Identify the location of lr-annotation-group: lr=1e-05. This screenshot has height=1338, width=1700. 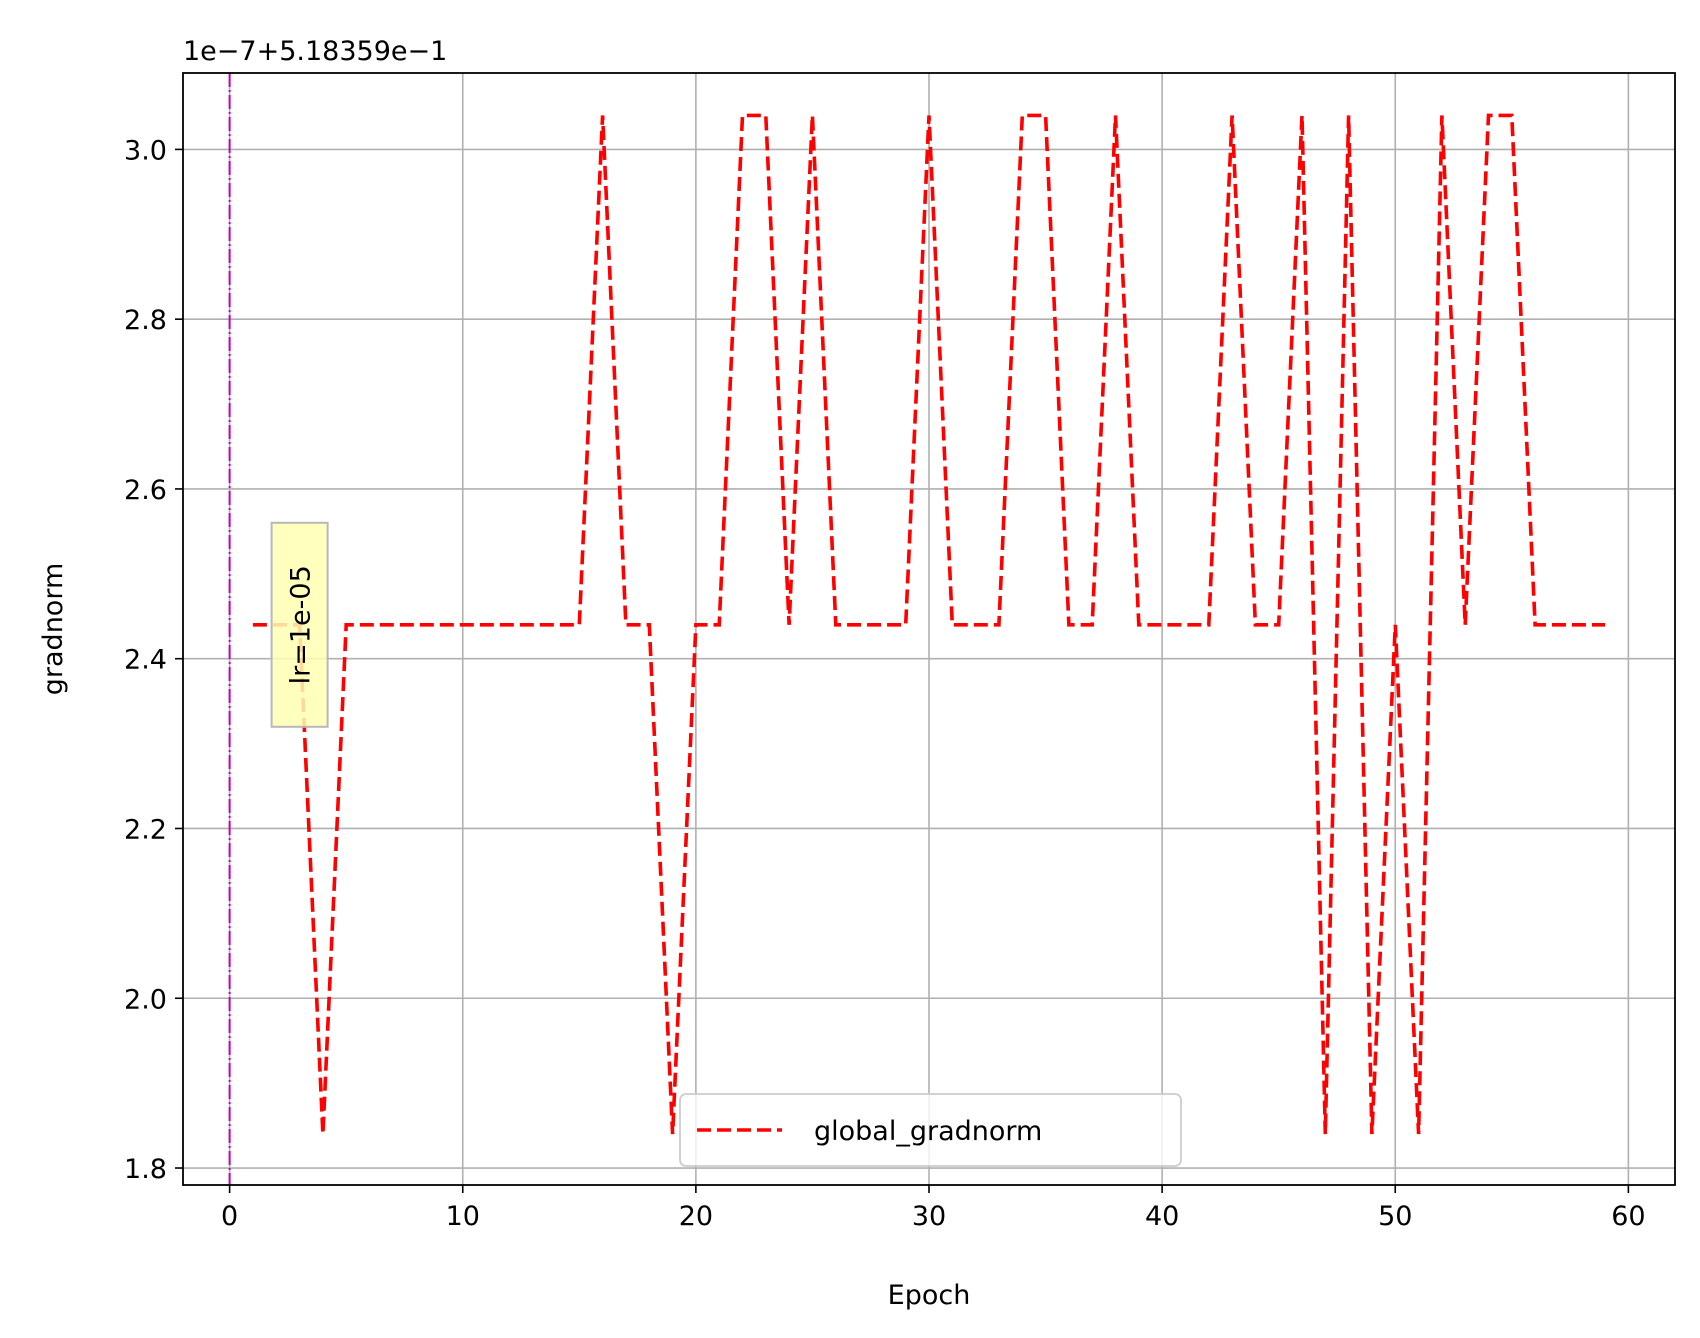
(299, 624).